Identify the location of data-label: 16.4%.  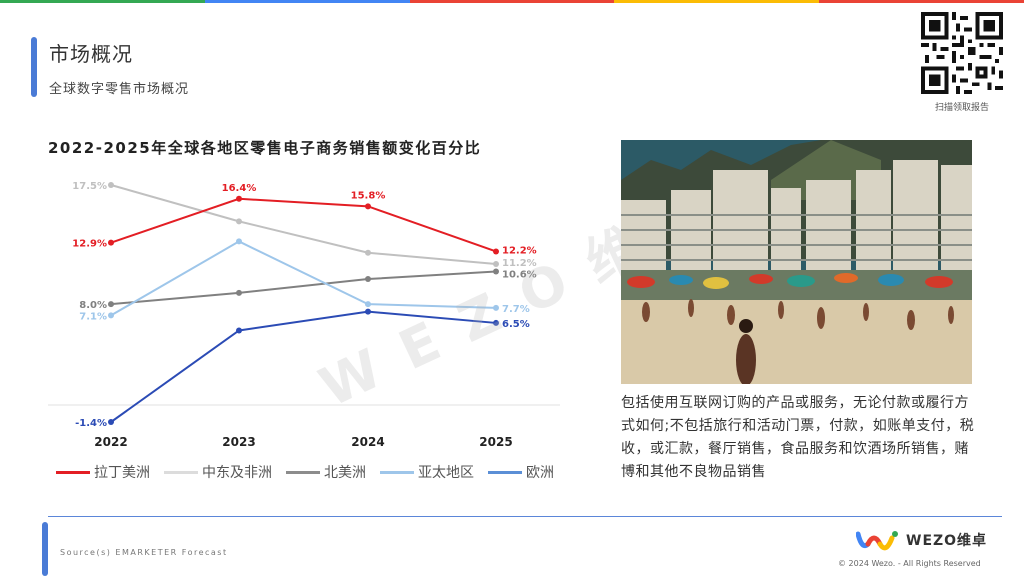
(239, 188).